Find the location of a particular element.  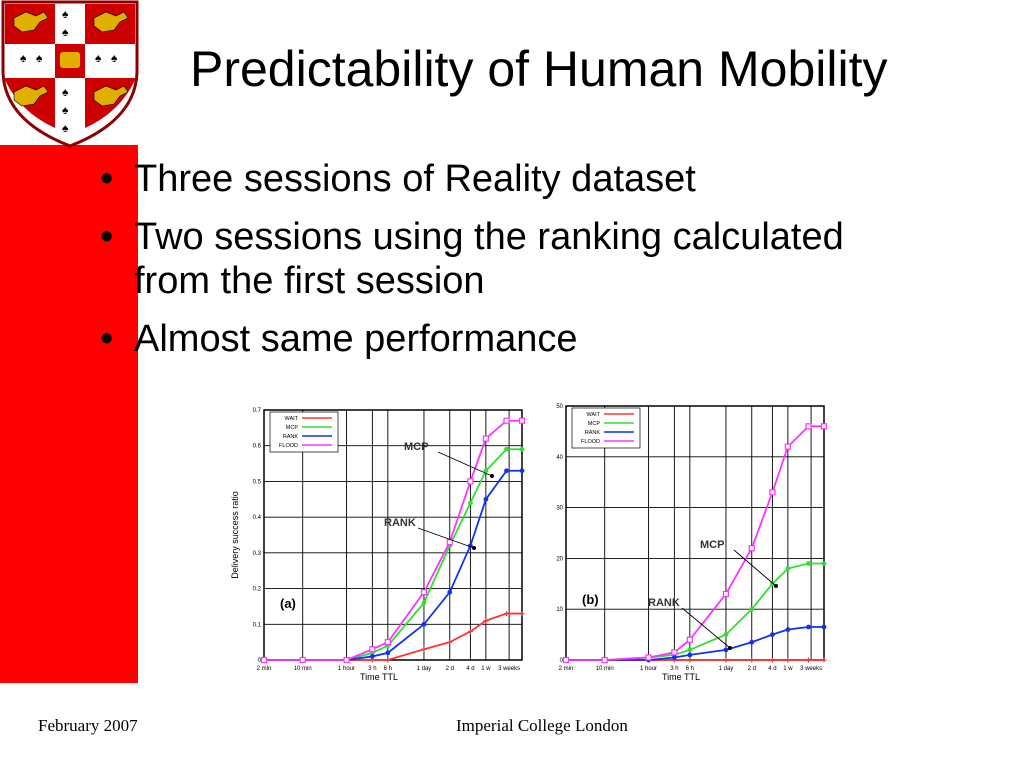

bullet-item: • Almost same performance is located at coordinates (550, 339).